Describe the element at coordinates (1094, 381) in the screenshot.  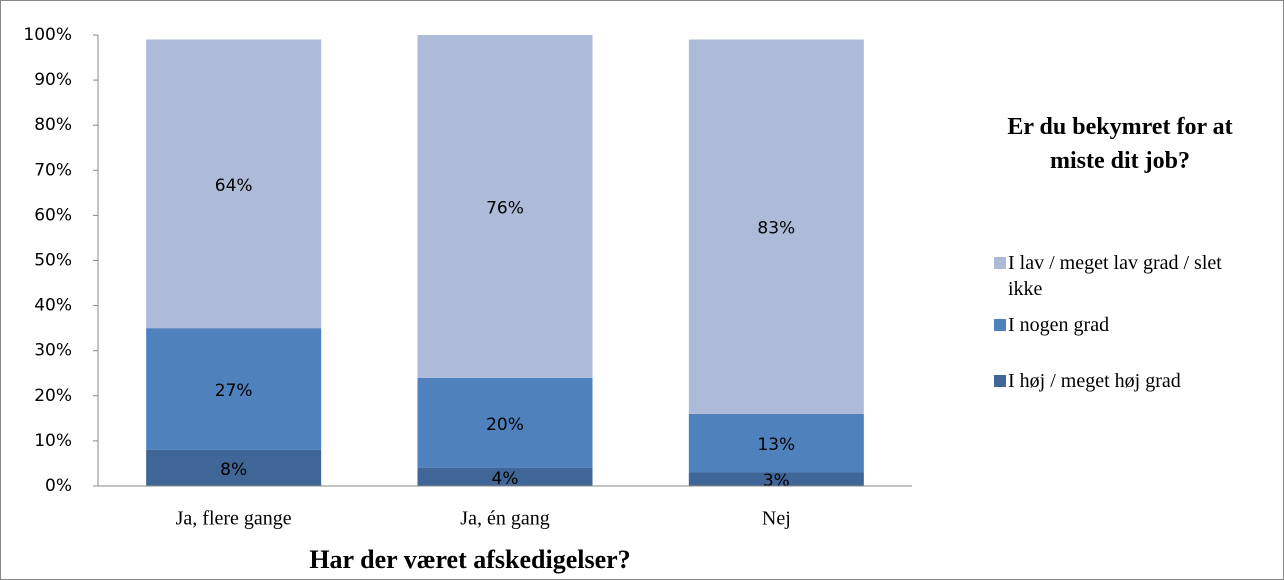
I see `legend-label: I høj / meget høj grad` at that location.